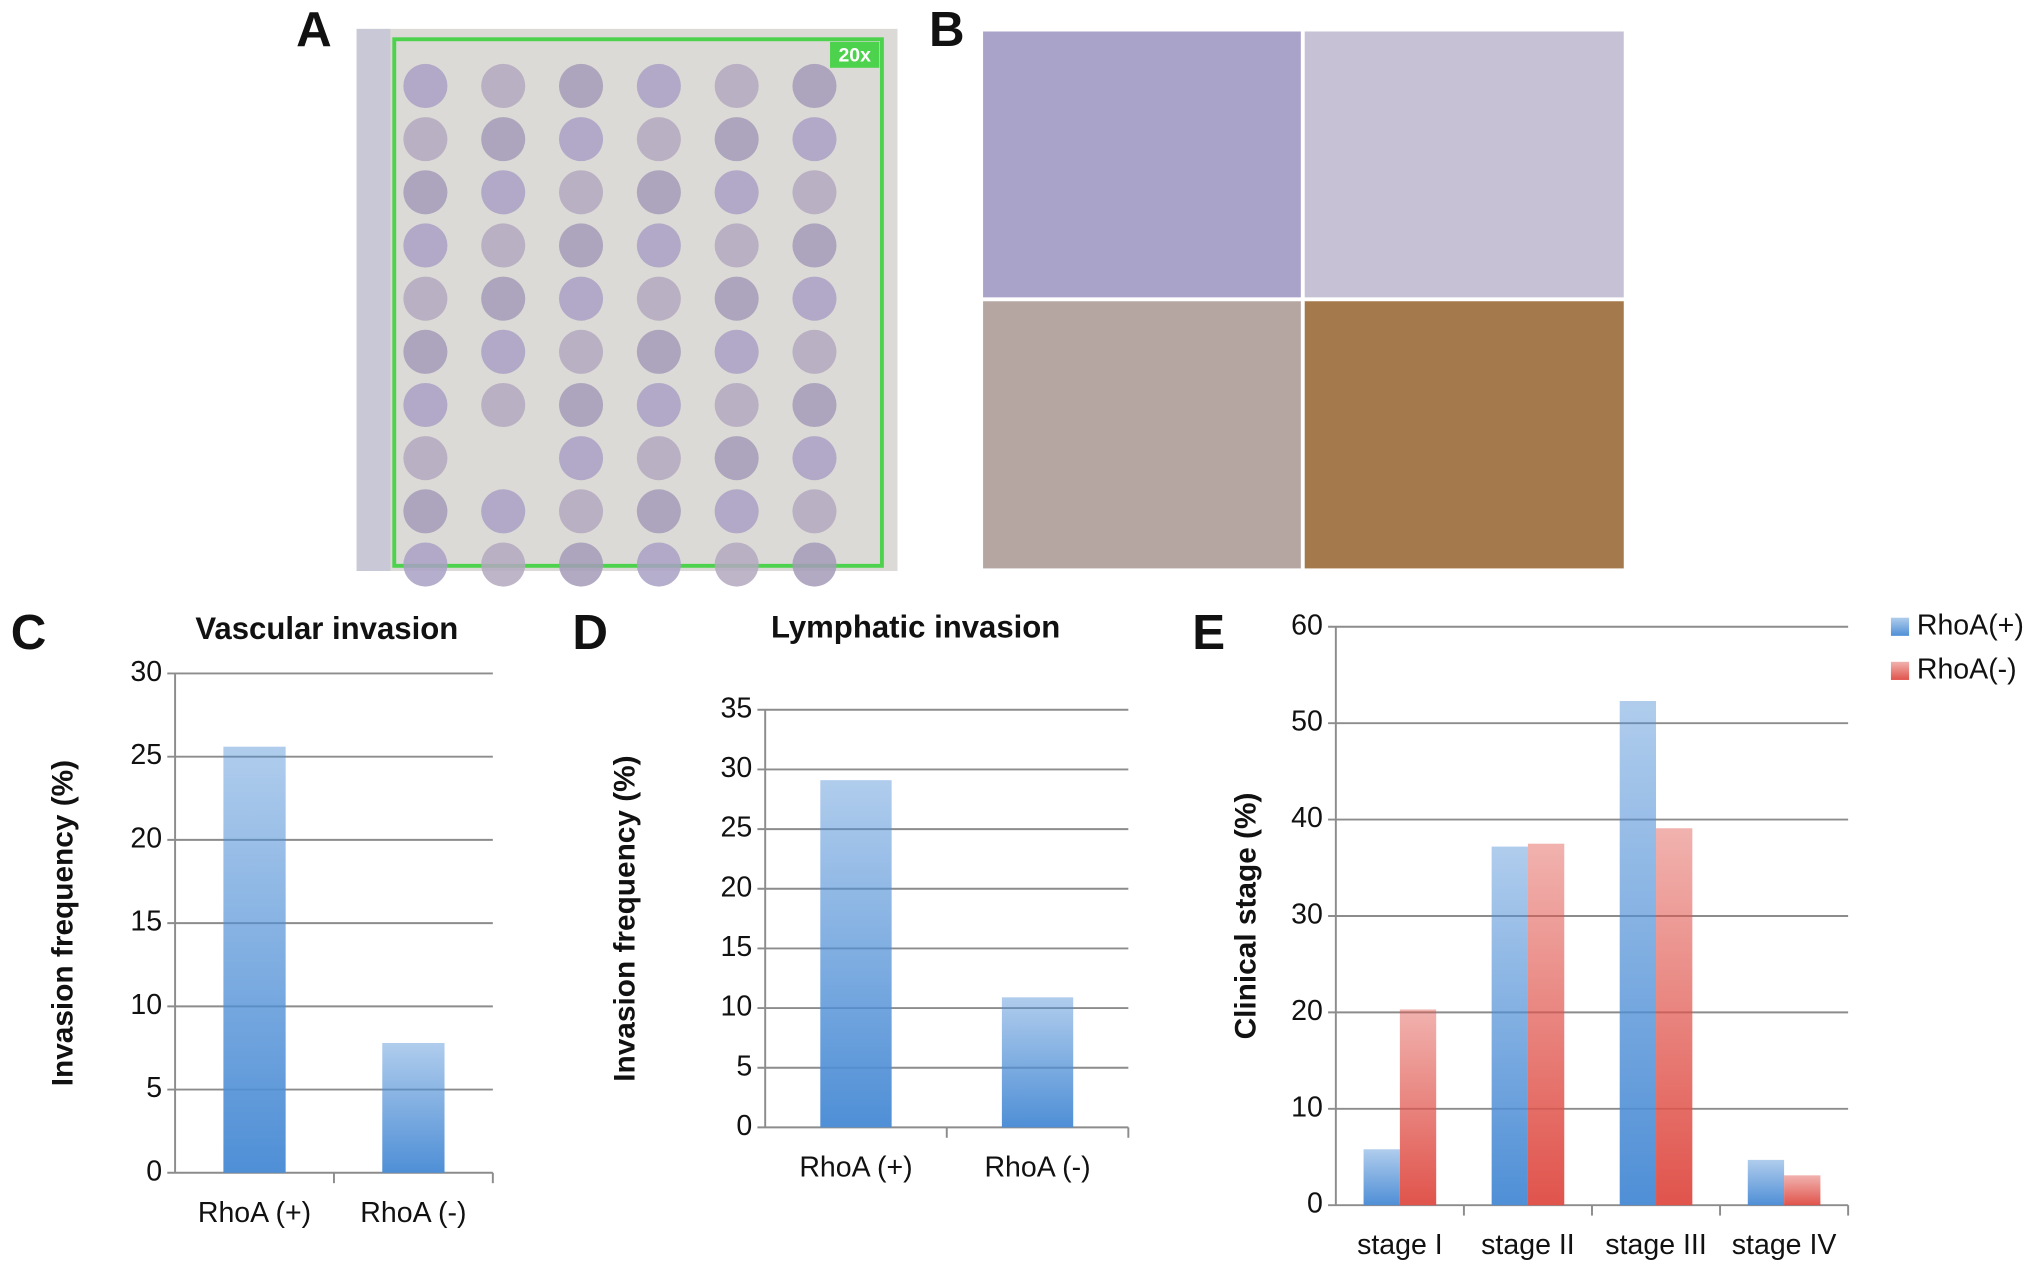  What do you see at coordinates (29, 632) in the screenshot?
I see `panel-label: C` at bounding box center [29, 632].